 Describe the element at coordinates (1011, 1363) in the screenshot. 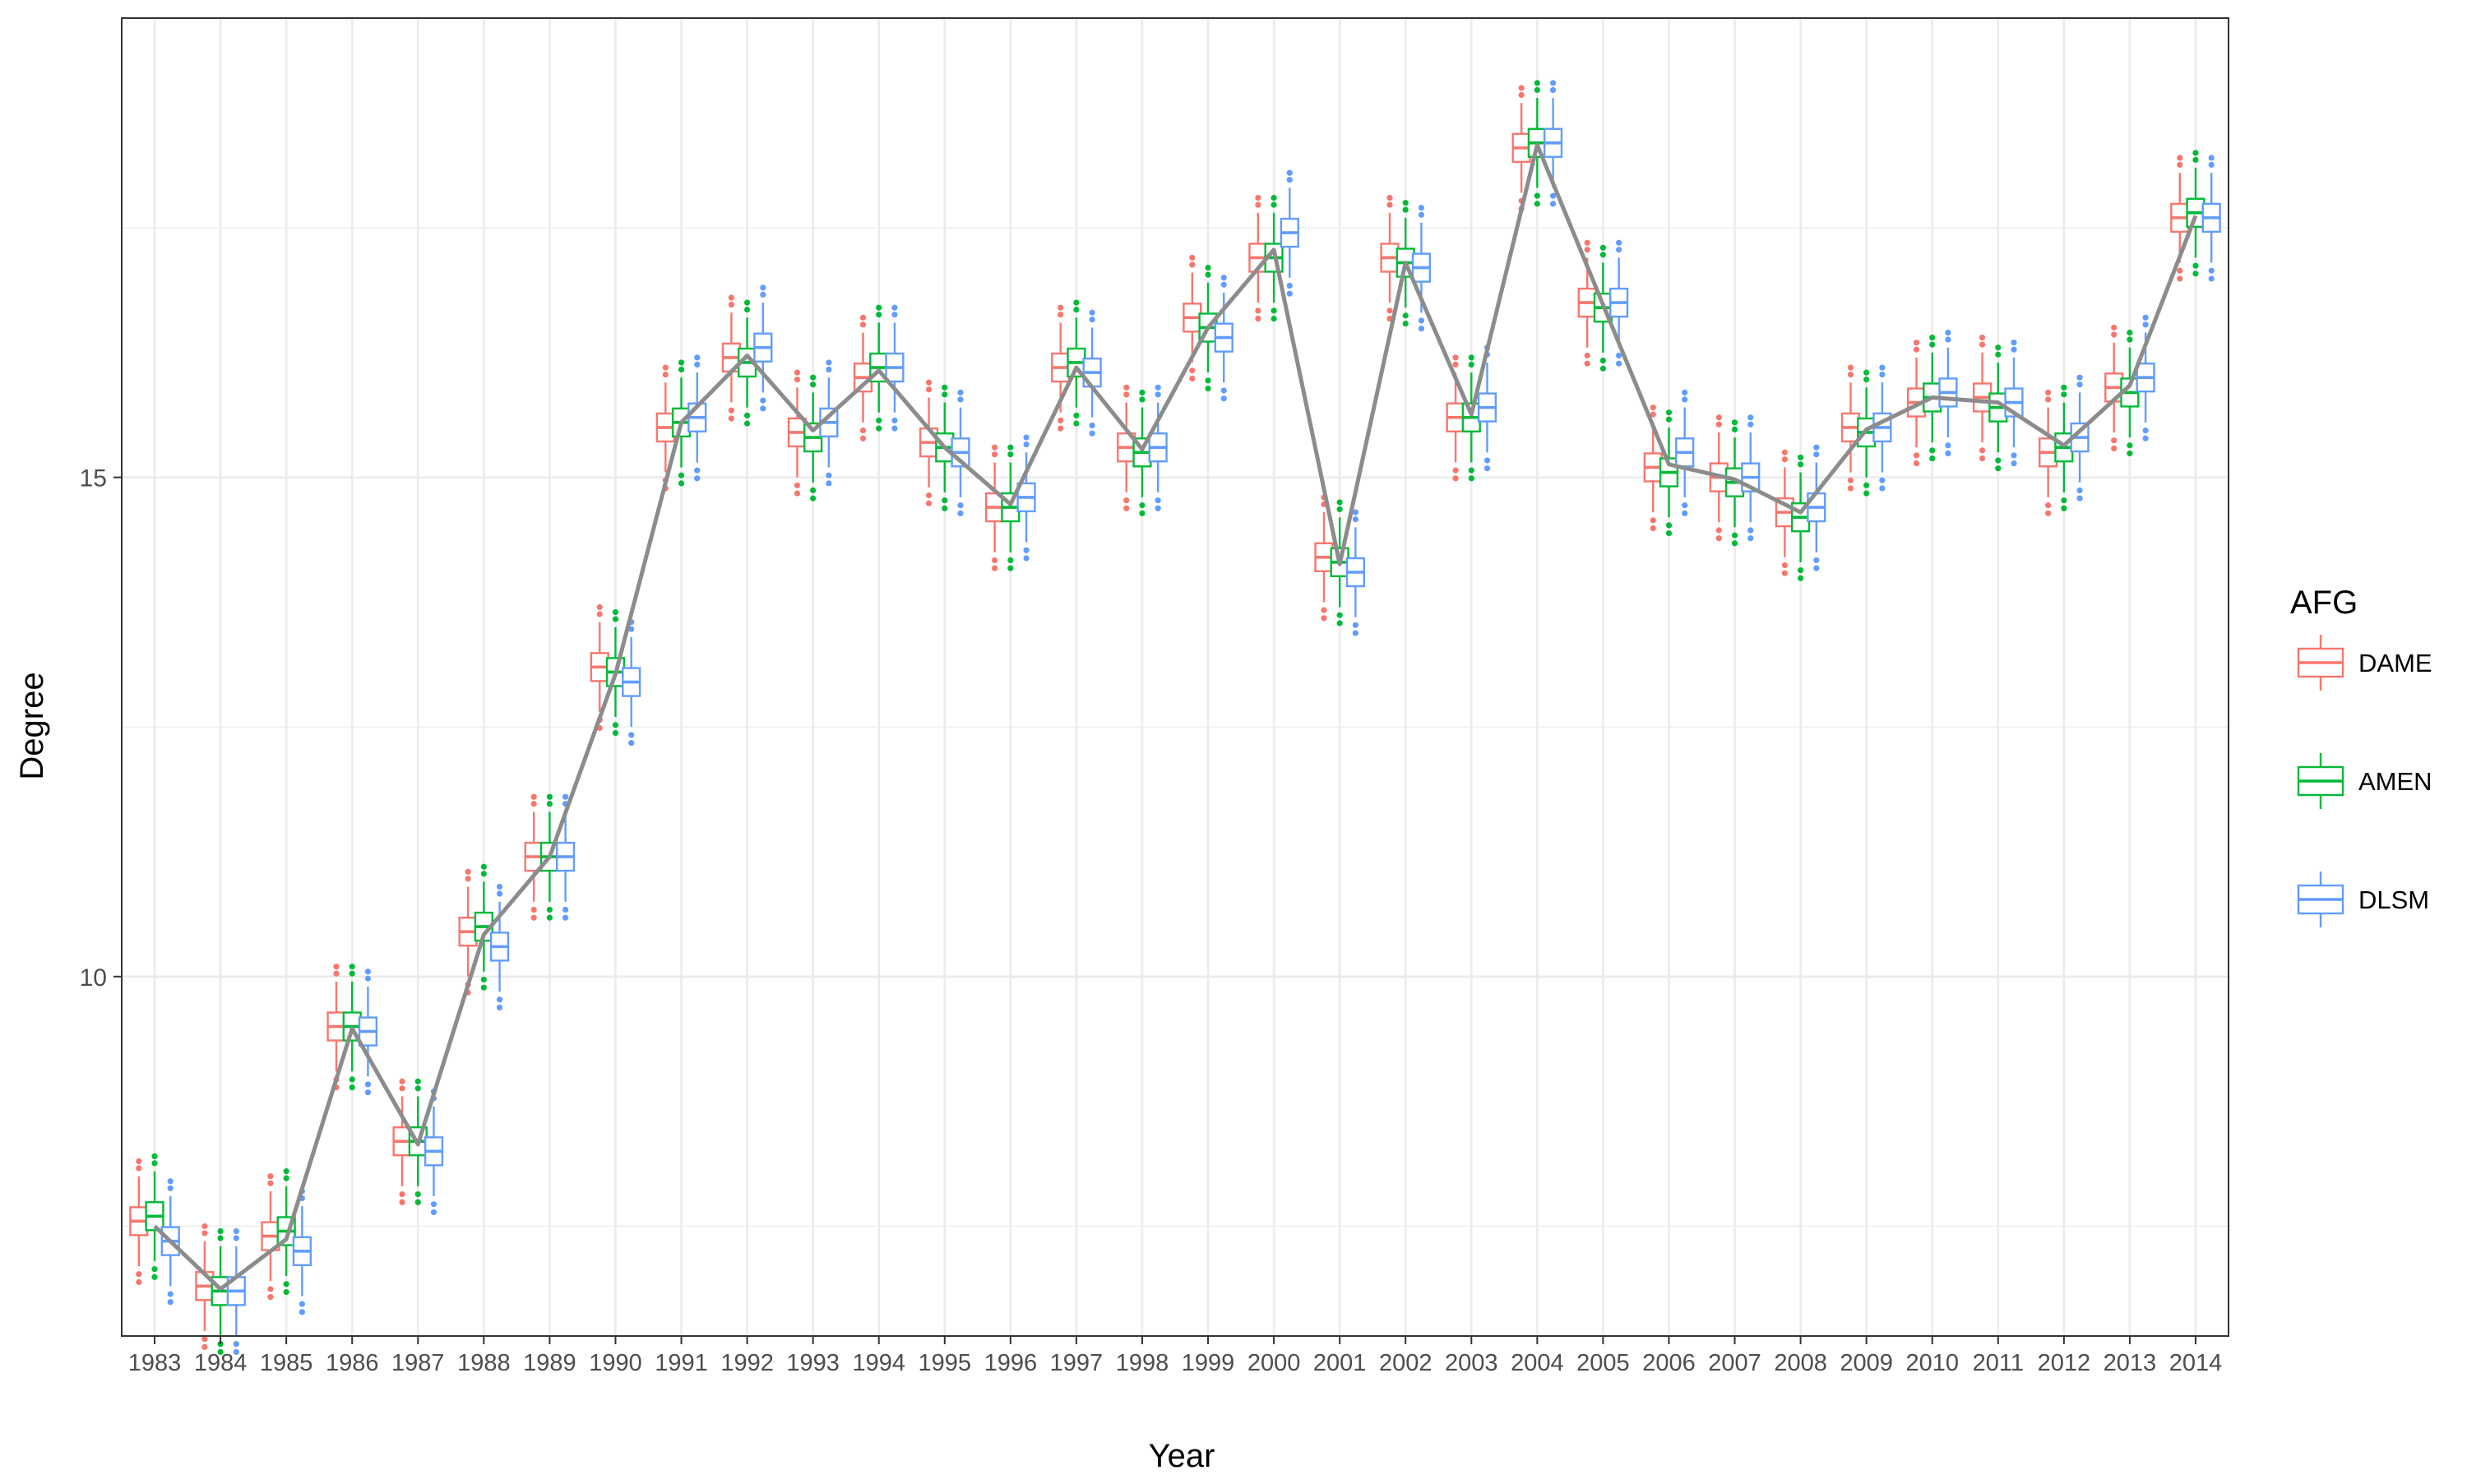

I see `x-tick-label: 1996` at that location.